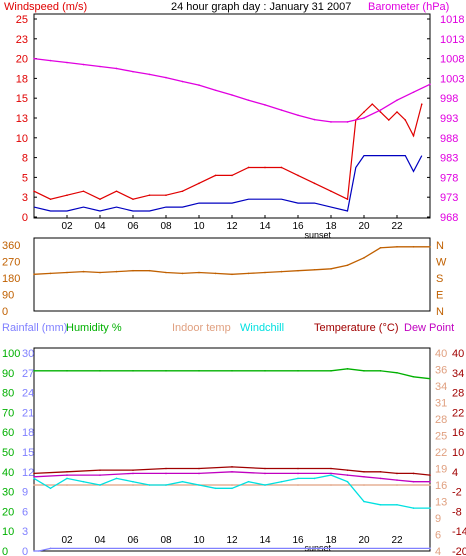  What do you see at coordinates (457, 493) in the screenshot?
I see `temperature-tick: -2` at bounding box center [457, 493].